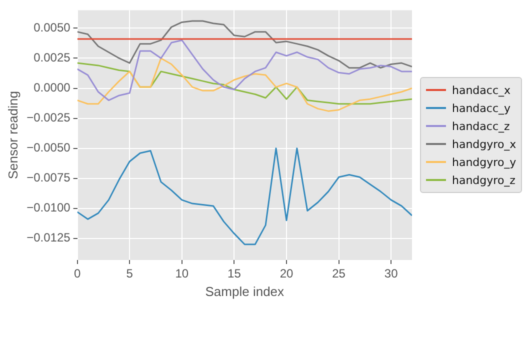 Image resolution: width=530 pixels, height=340 pixels. Describe the element at coordinates (481, 108) in the screenshot. I see `legend-label: handacc_y` at that location.